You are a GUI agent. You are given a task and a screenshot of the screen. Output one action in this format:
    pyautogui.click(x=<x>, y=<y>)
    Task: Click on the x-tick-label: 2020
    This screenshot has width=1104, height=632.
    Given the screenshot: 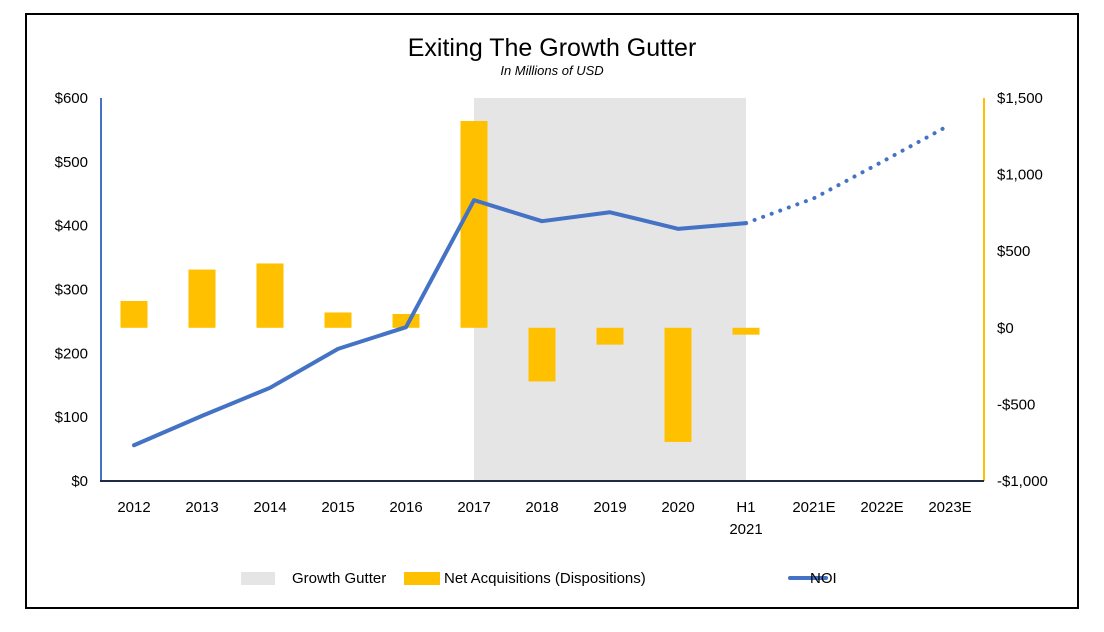 What is the action you would take?
    pyautogui.click(x=677, y=507)
    